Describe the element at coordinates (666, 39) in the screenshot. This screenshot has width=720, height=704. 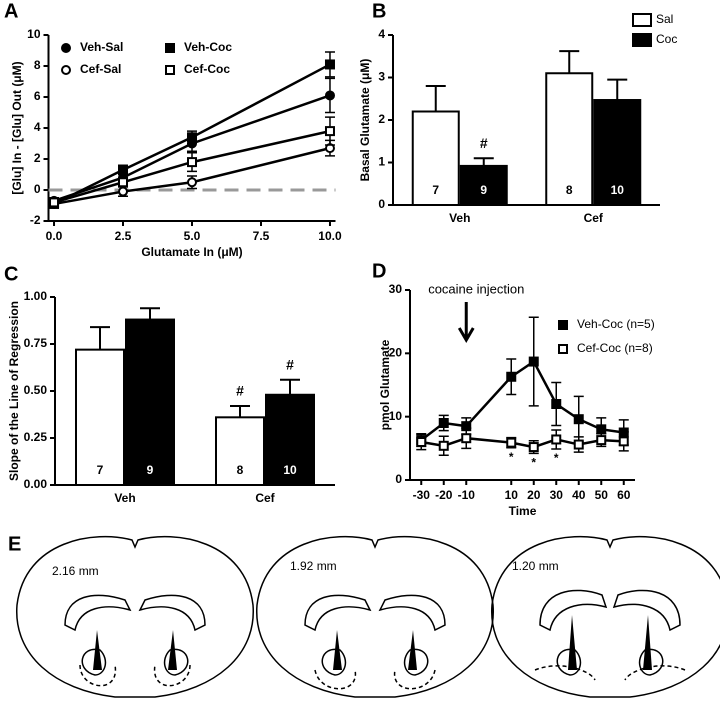
I see `legend-label: Coc` at that location.